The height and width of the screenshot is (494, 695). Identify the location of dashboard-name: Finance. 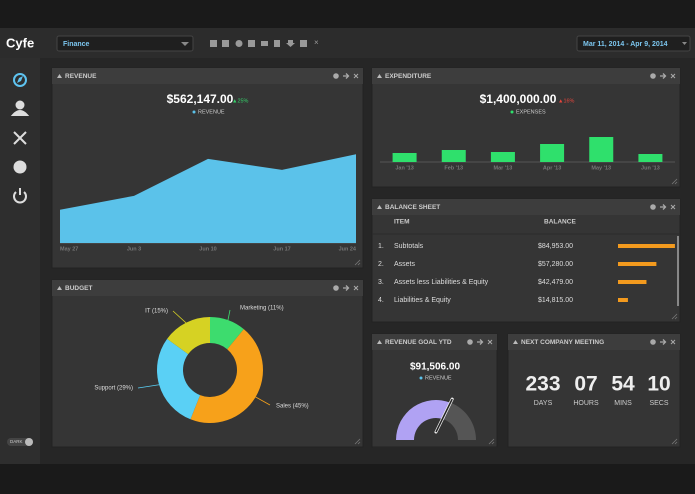
(76, 44).